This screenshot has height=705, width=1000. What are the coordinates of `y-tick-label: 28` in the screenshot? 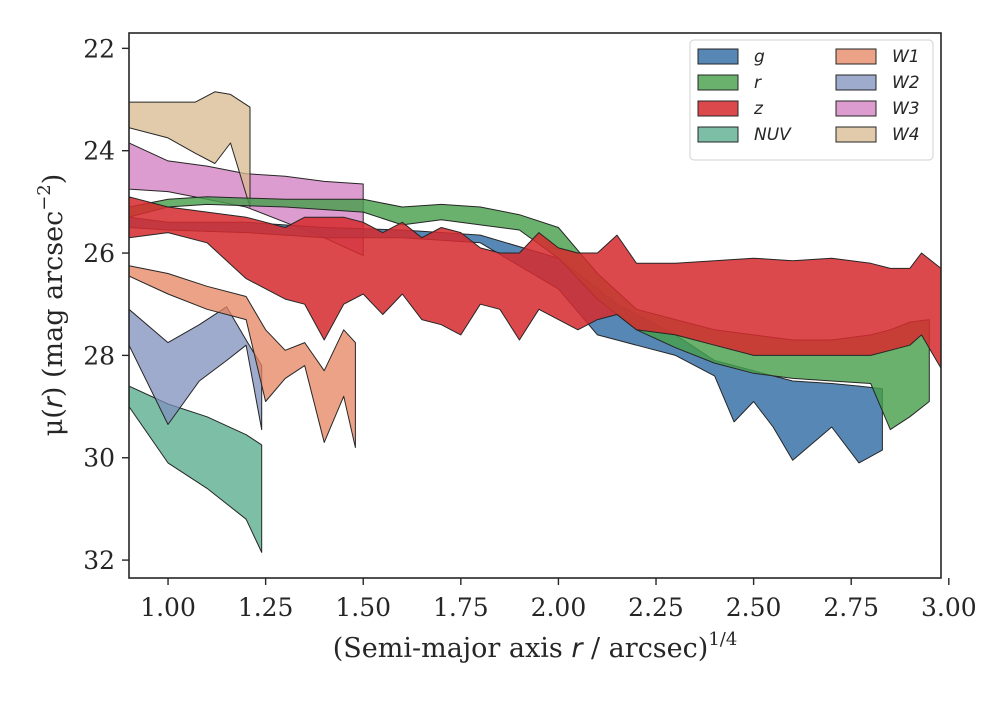 It's located at (99, 355).